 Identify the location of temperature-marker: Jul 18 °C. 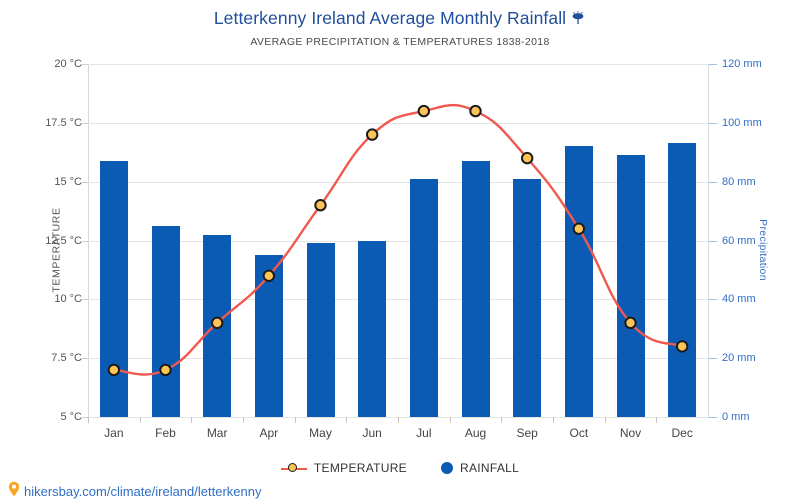
(424, 111).